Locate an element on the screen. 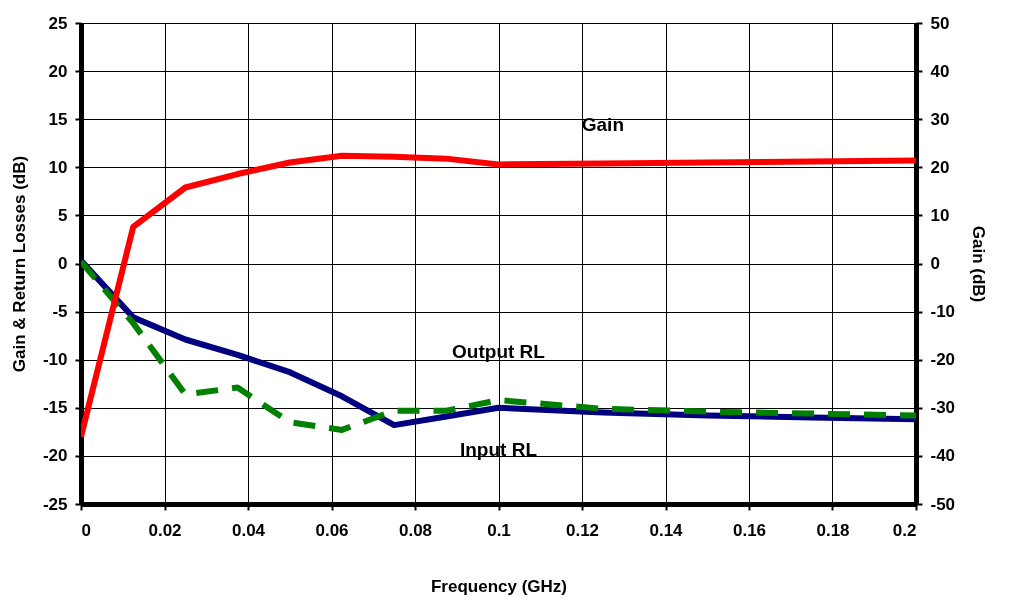  x-tick-label: 0 is located at coordinates (86, 530).